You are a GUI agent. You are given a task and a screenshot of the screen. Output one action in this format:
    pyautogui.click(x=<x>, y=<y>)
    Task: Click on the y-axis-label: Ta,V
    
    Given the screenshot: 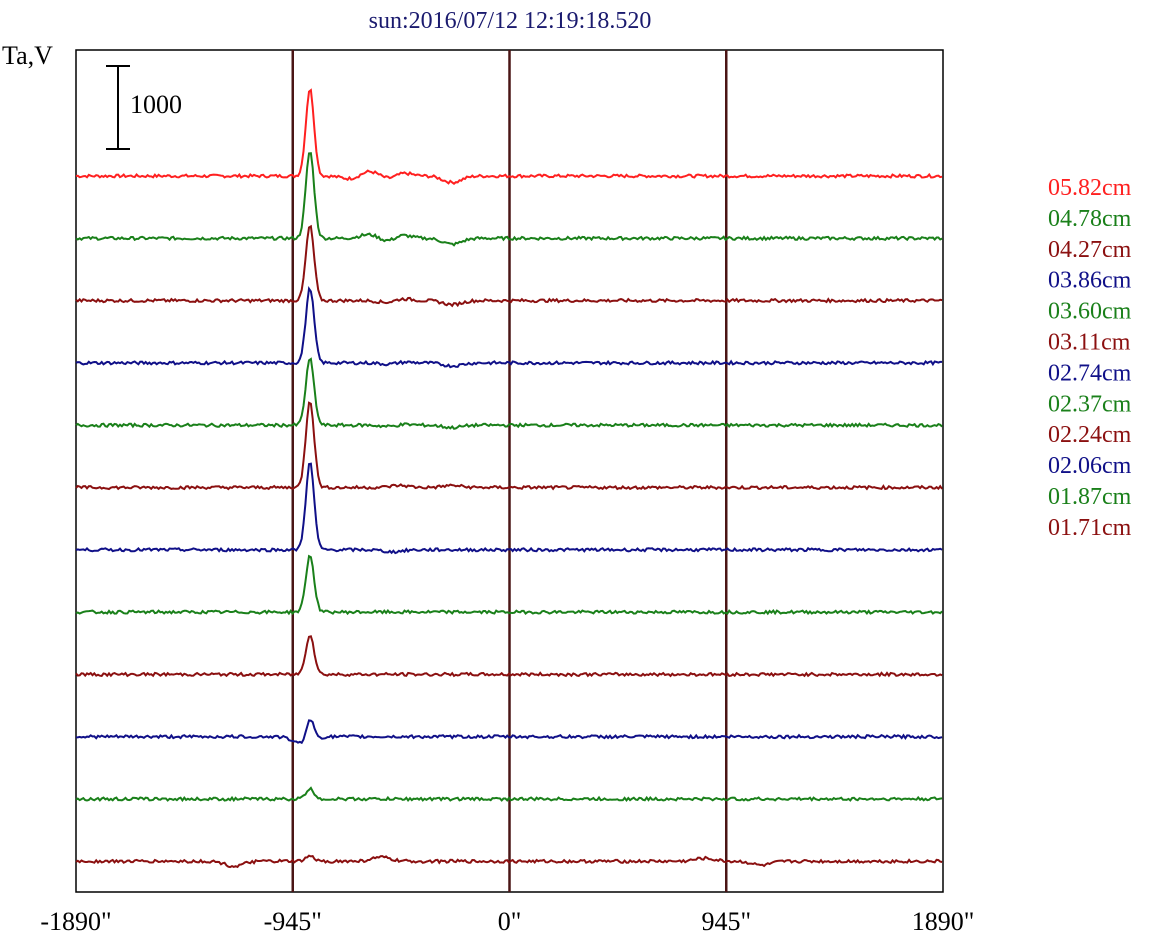 What is the action you would take?
    pyautogui.click(x=27, y=55)
    